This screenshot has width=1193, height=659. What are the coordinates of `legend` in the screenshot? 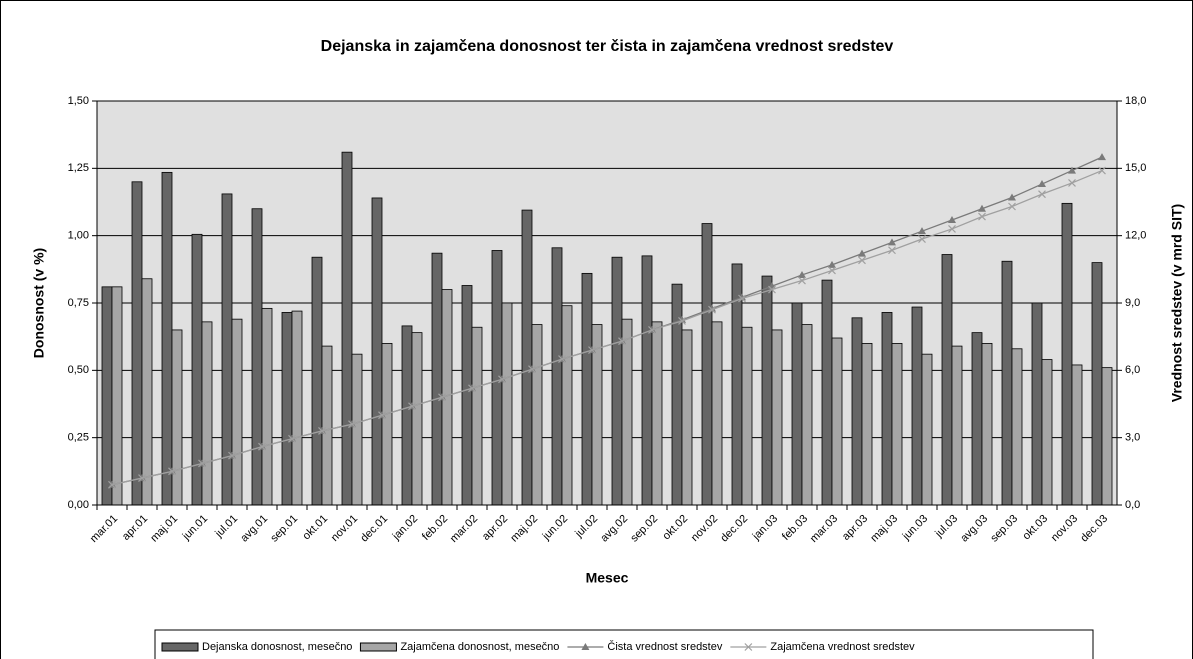 It's located at (624, 644).